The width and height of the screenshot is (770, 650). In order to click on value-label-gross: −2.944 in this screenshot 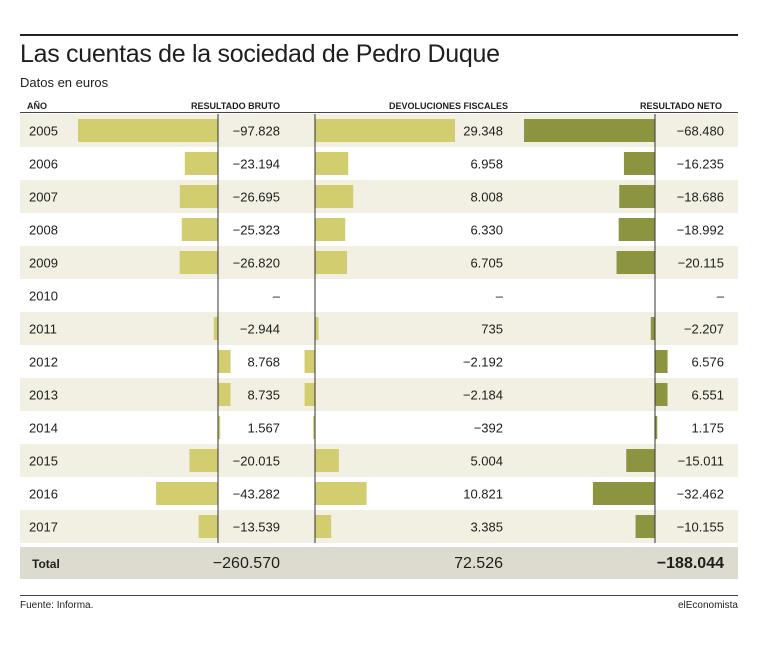, I will do `click(260, 329)`.